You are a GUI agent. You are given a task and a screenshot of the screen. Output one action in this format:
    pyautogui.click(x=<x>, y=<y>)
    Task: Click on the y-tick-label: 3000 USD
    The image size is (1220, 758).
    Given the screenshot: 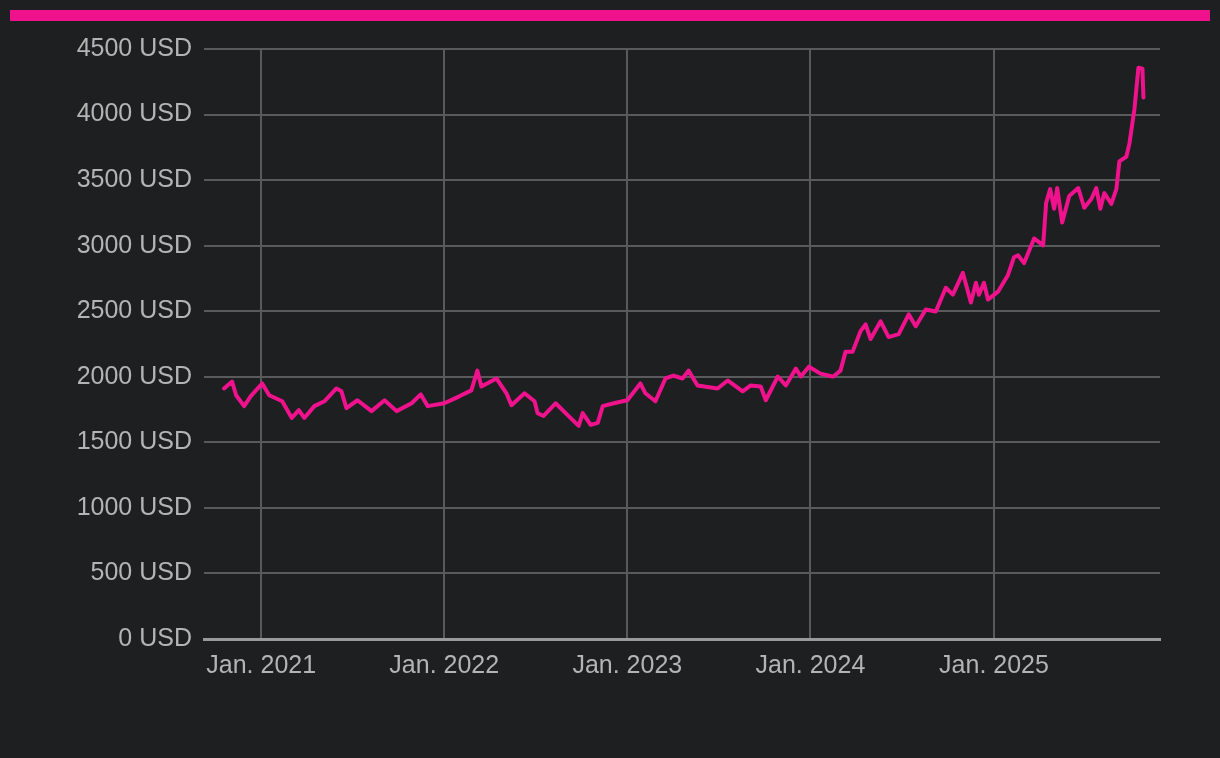 What is the action you would take?
    pyautogui.click(x=134, y=243)
    